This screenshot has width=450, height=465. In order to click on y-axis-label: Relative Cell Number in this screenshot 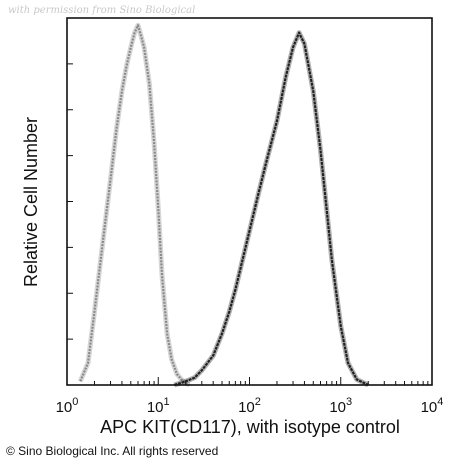, I will do `click(31, 202)`.